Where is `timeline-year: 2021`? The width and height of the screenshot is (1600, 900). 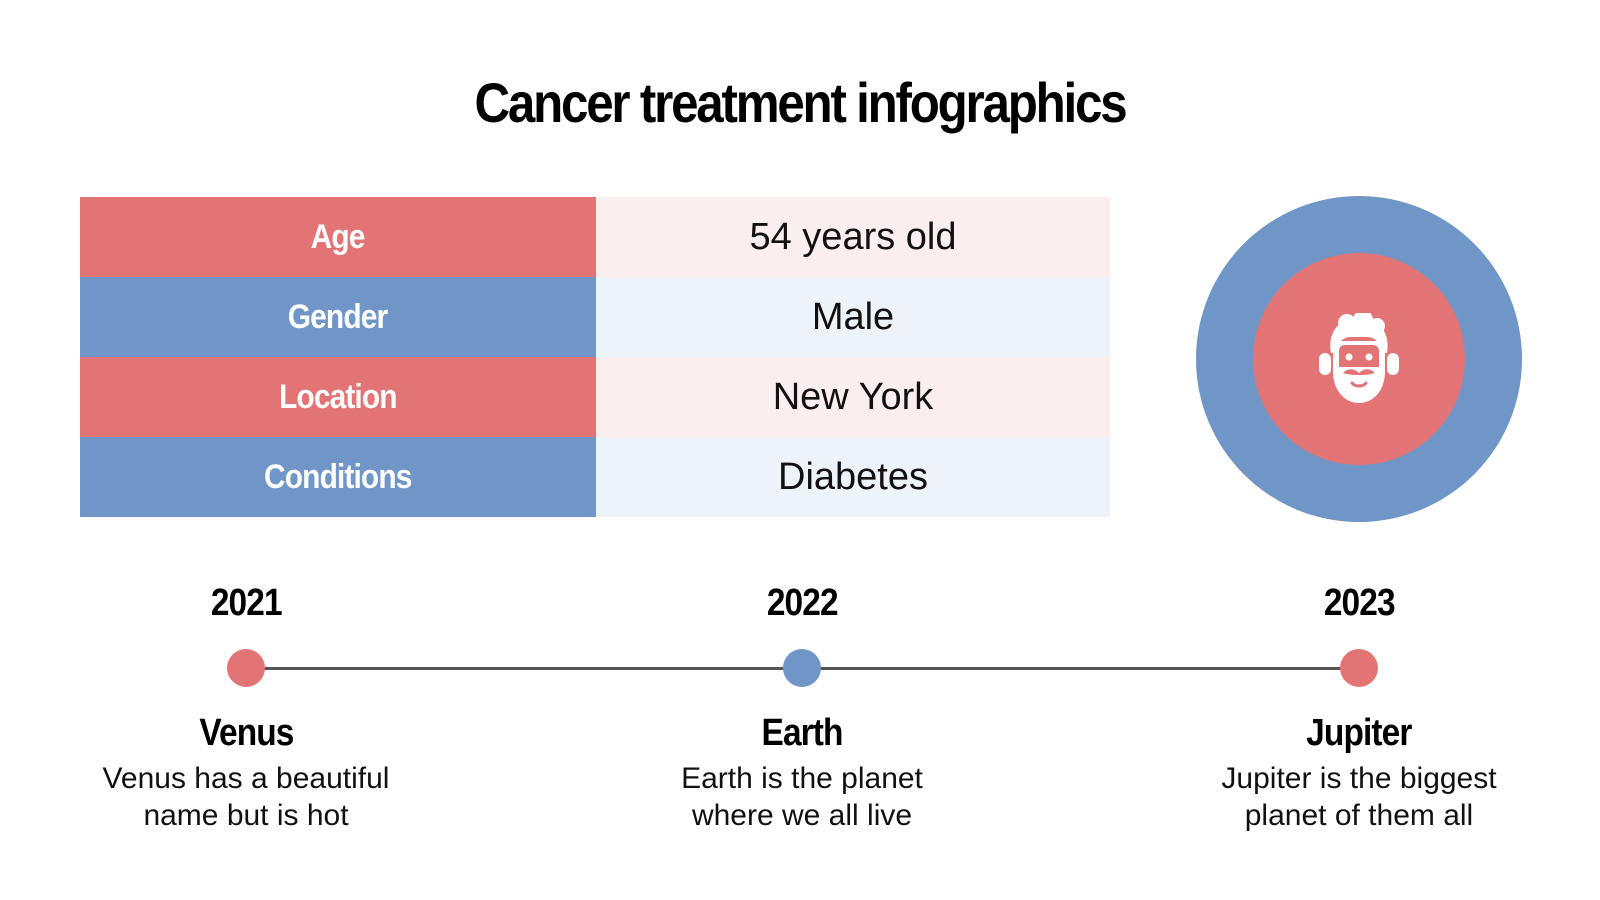
timeline-year: 2021 is located at coordinates (246, 603).